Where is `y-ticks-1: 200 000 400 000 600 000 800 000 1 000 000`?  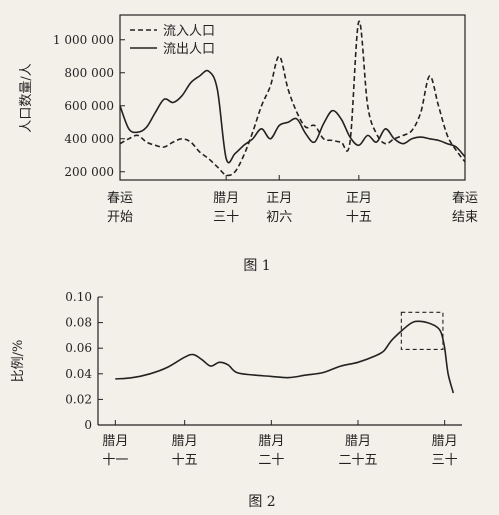 y-ticks-1: 200 000 400 000 600 000 800 000 1 000 000 is located at coordinates (89, 106).